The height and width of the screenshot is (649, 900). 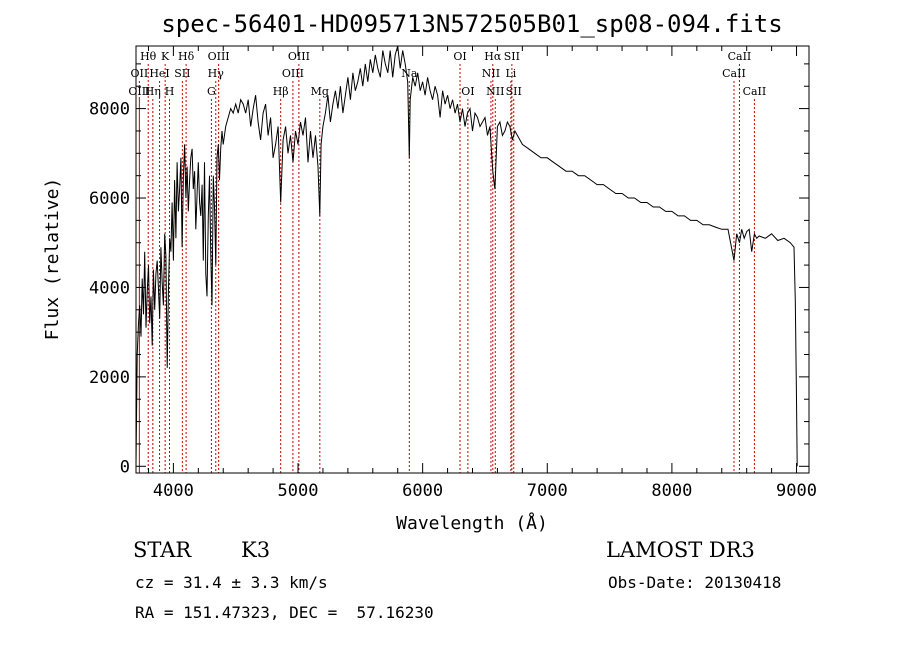 I want to click on x-tick-label: 4000, so click(x=173, y=491).